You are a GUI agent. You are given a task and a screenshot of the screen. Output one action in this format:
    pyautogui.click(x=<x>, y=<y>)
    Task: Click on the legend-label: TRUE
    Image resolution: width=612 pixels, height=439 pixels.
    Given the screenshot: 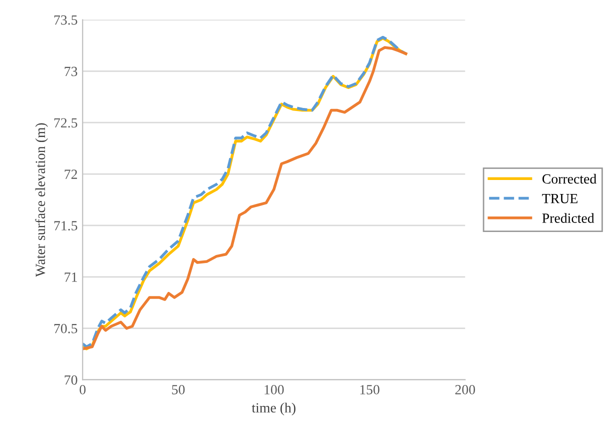 What is the action you would take?
    pyautogui.click(x=560, y=199)
    